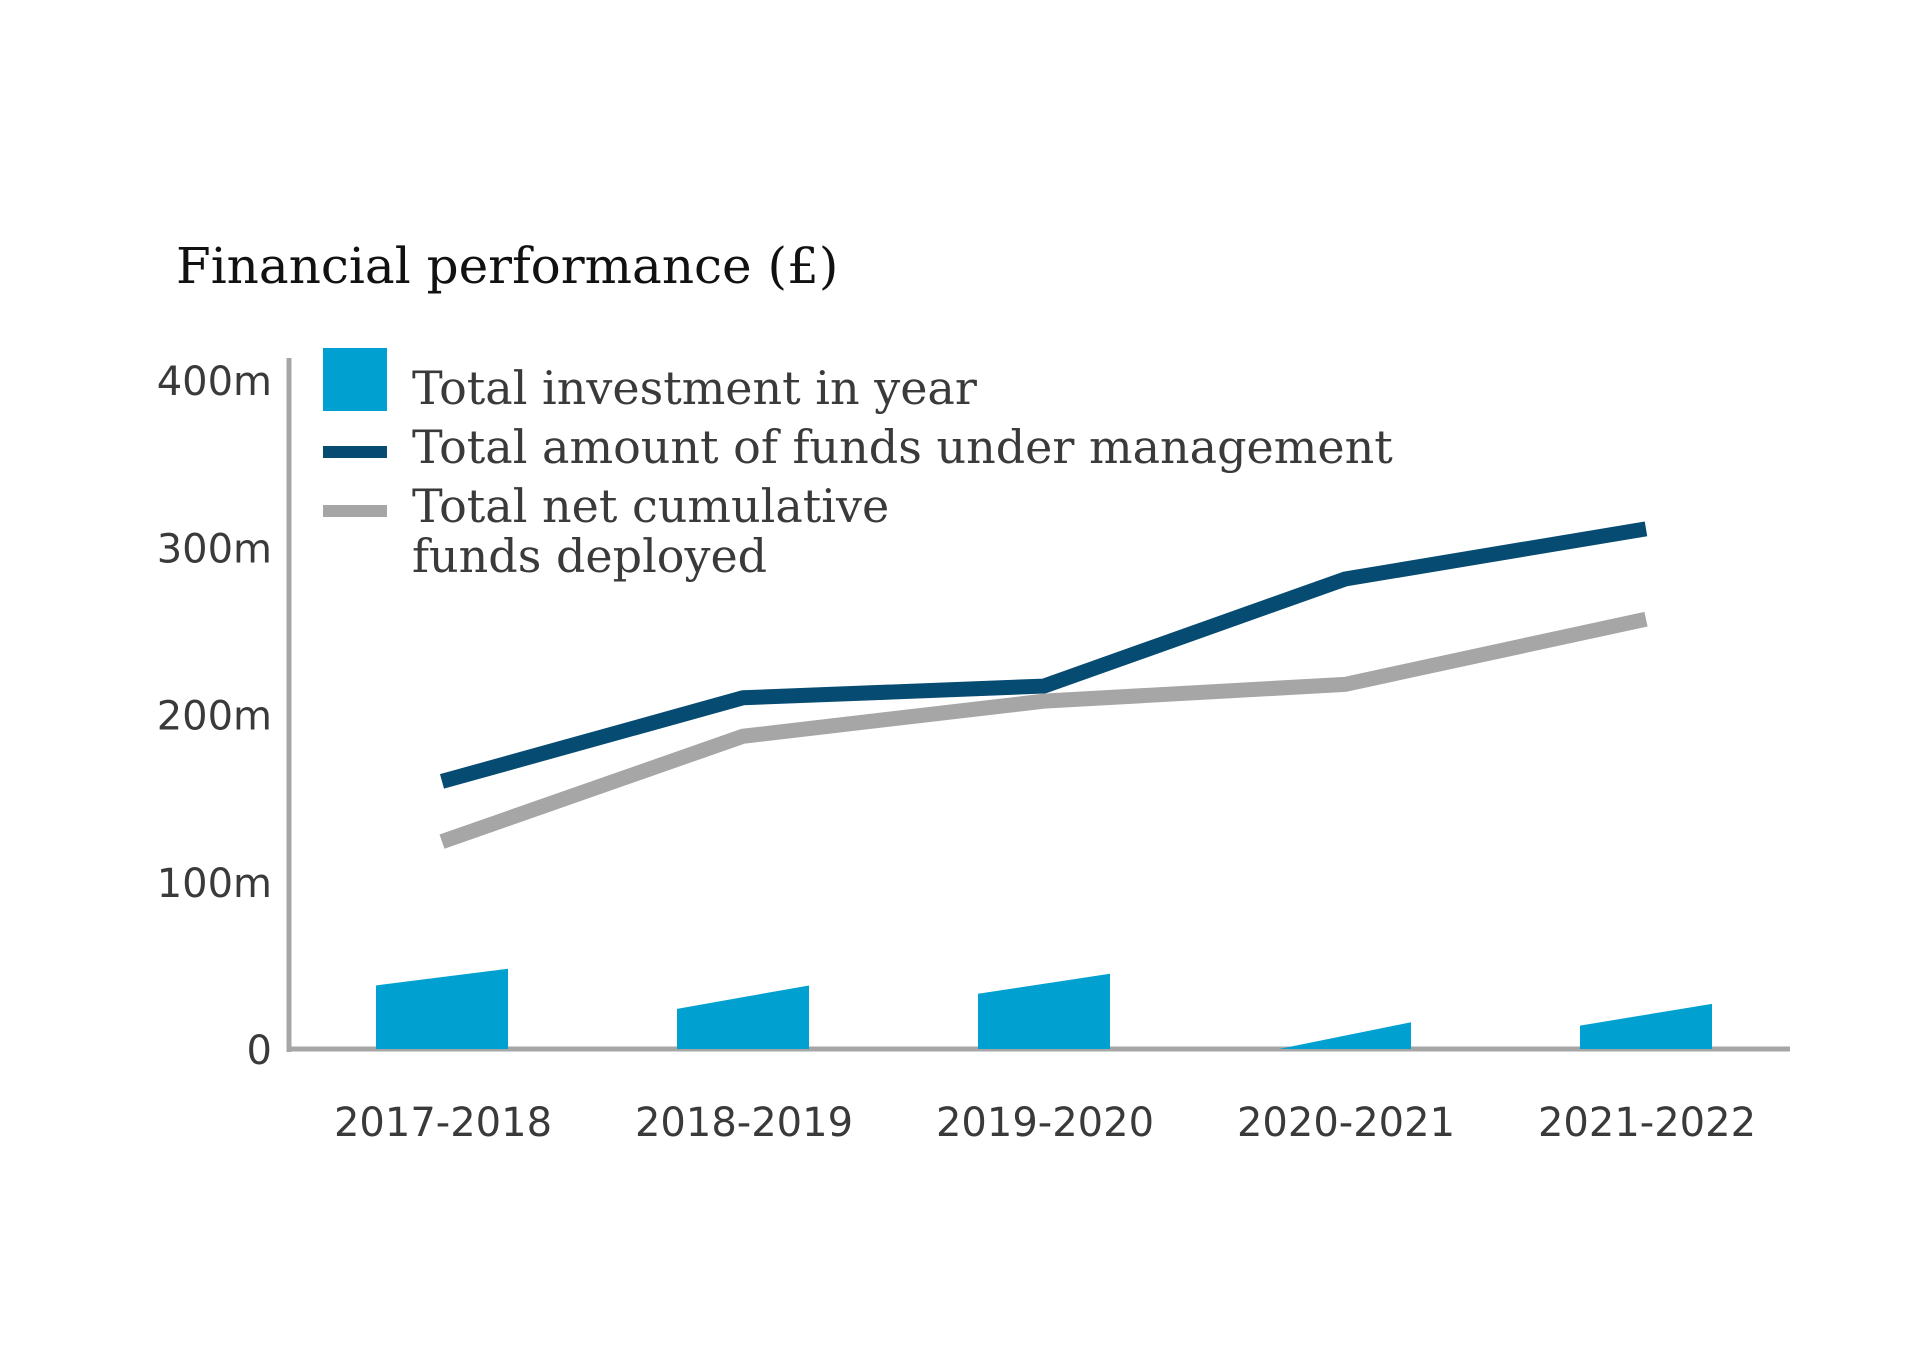 The width and height of the screenshot is (1920, 1358). Describe the element at coordinates (1346, 1123) in the screenshot. I see `x-tick-label: 2020-2021` at that location.